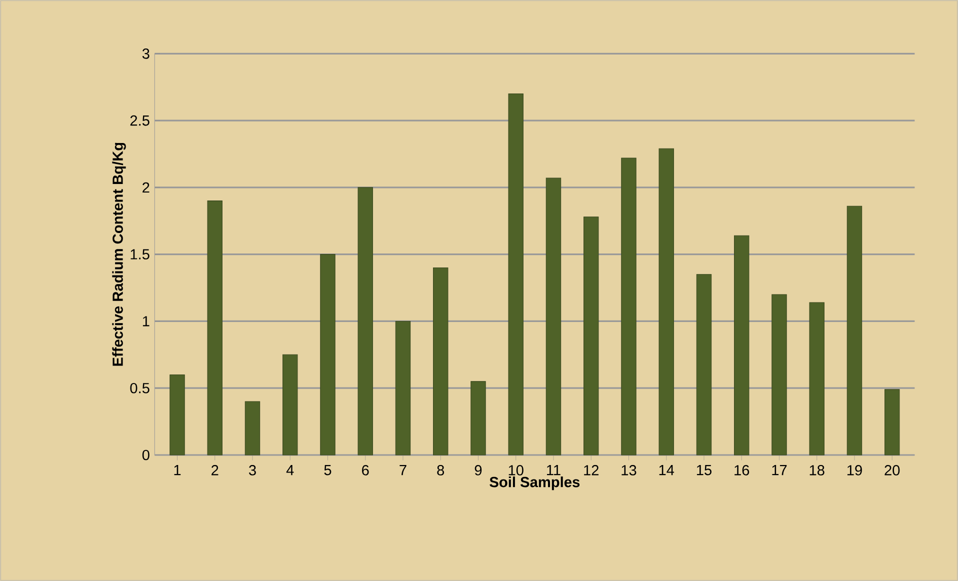  What do you see at coordinates (215, 470) in the screenshot?
I see `x-tick-label: 2` at bounding box center [215, 470].